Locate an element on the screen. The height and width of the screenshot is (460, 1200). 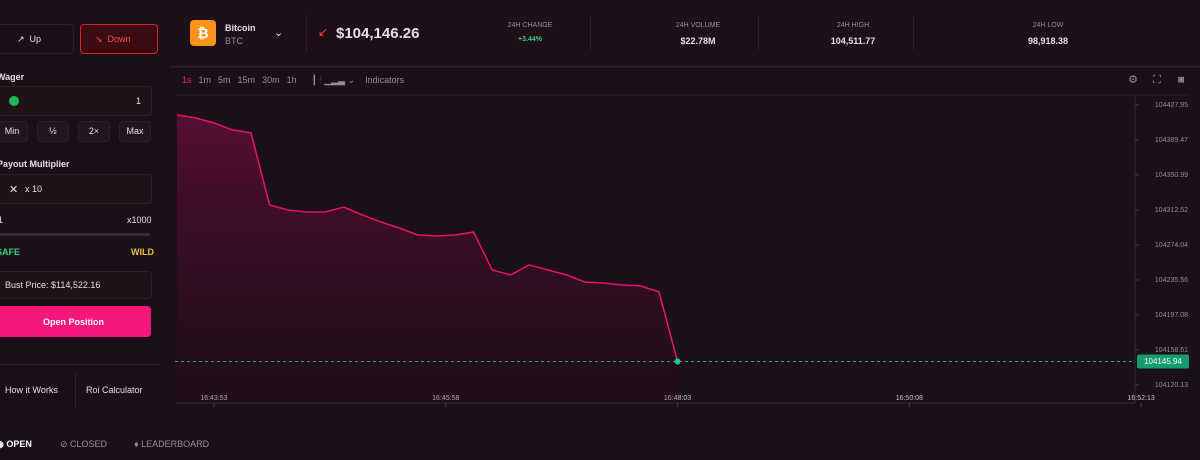
open-position-button: Open Position is located at coordinates (75, 321).